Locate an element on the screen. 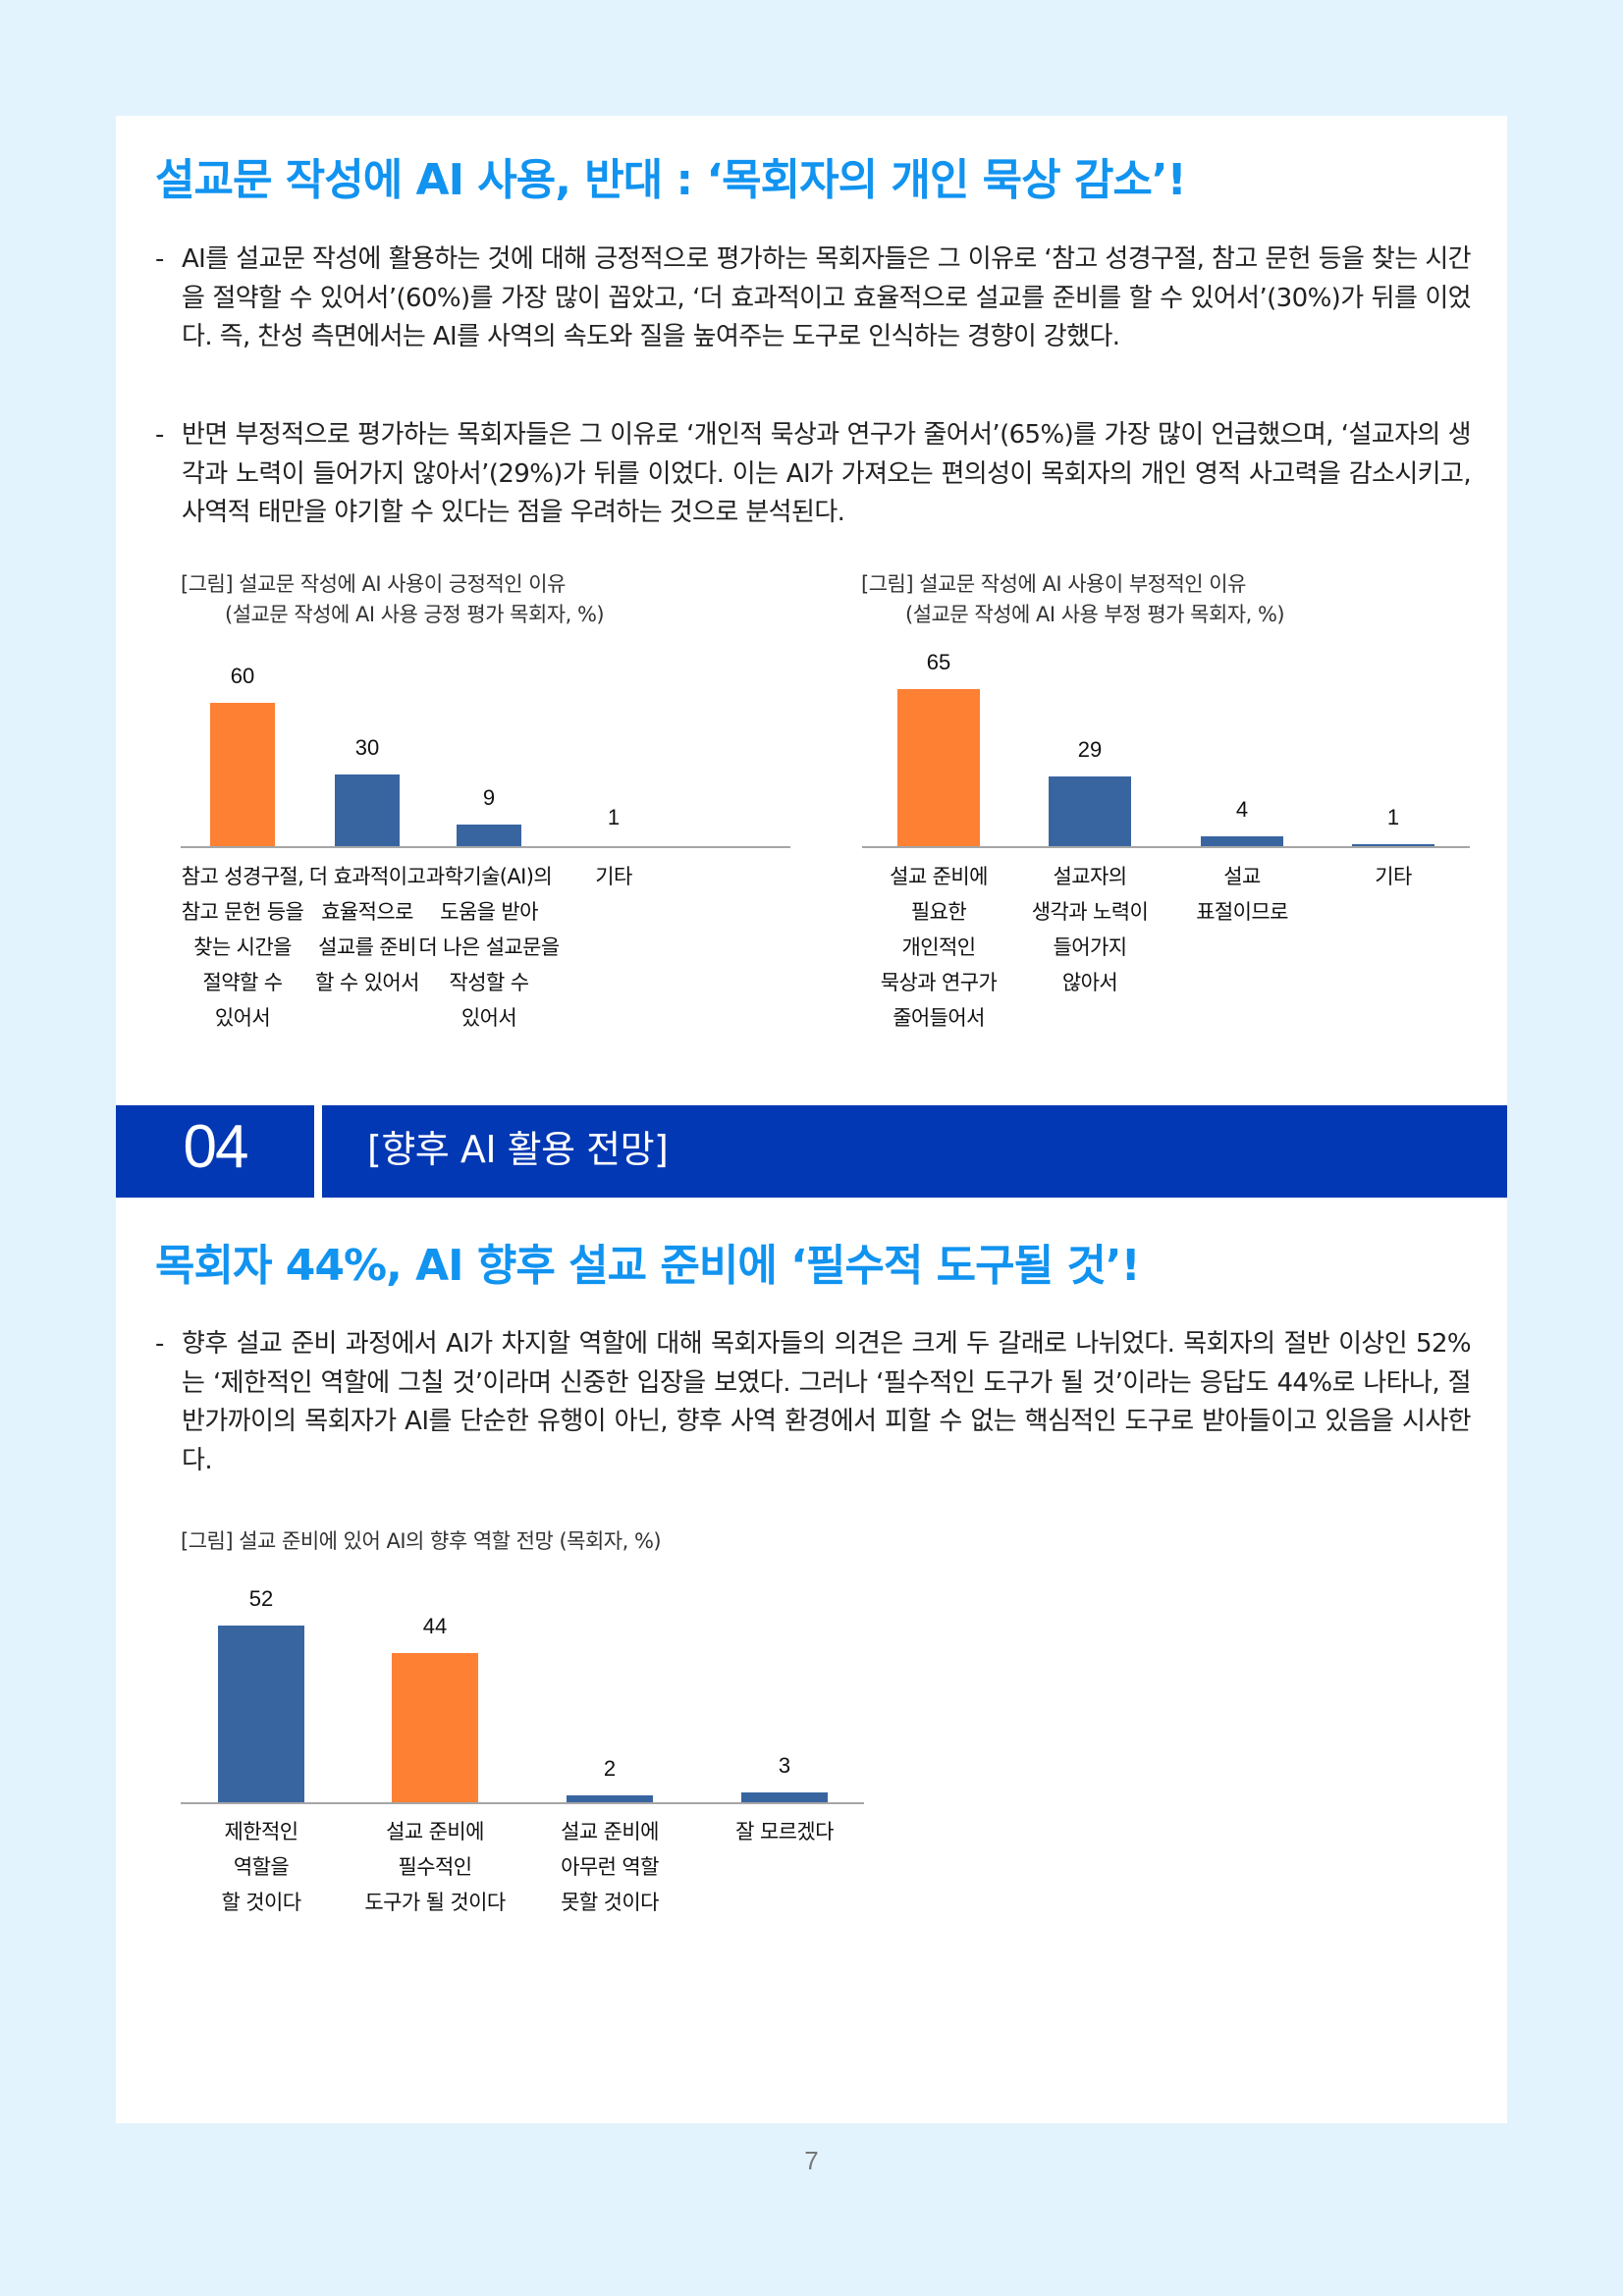  bar-value-label: 3 is located at coordinates (784, 1765).